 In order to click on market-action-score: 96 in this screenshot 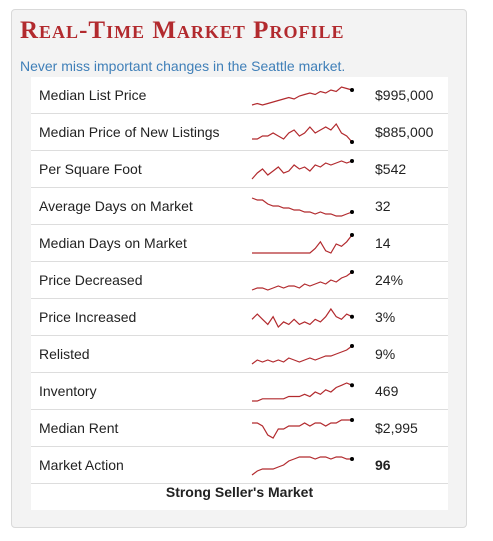, I will do `click(383, 465)`.